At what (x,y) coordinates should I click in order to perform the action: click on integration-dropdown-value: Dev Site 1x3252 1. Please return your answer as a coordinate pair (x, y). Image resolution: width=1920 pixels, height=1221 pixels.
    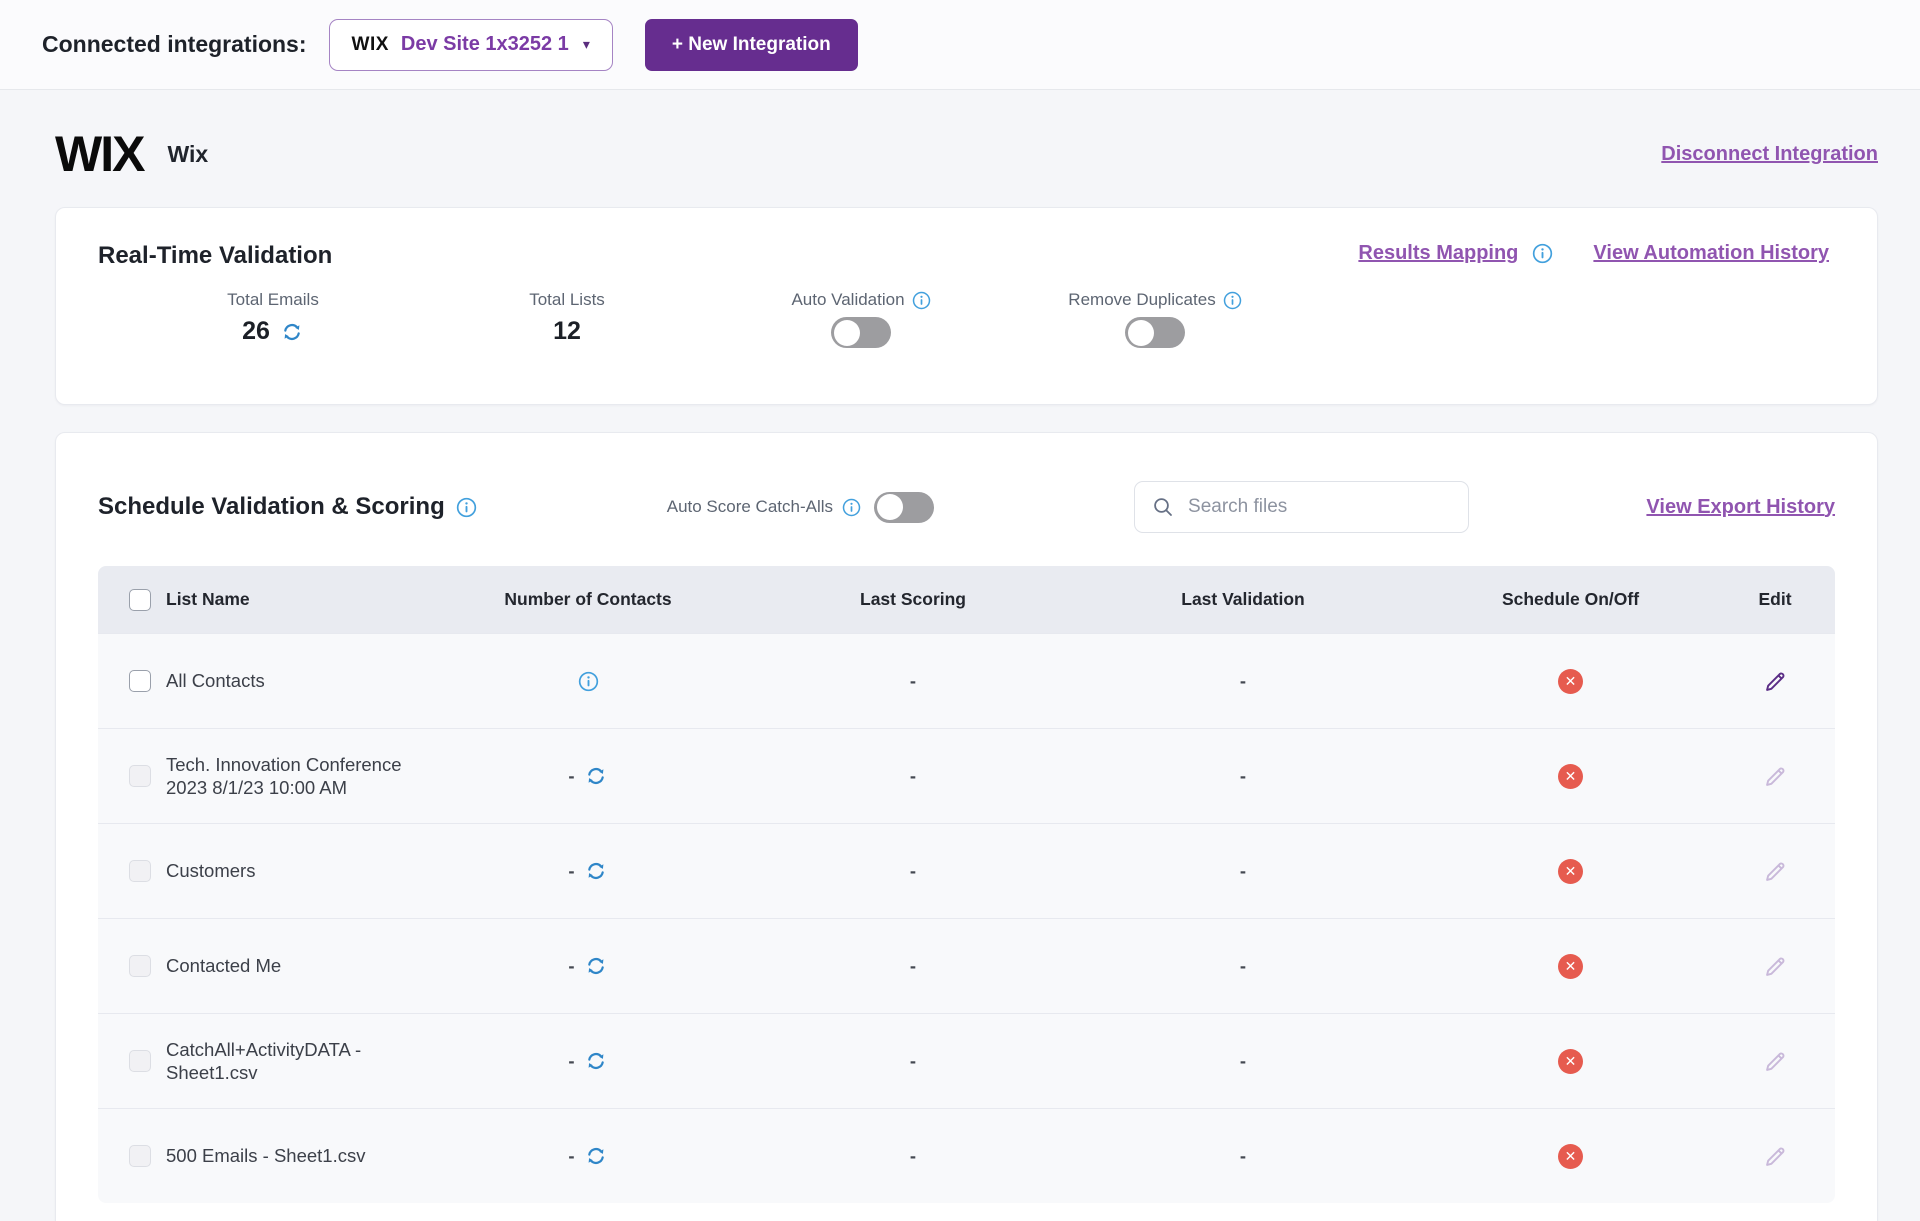
    Looking at the image, I should click on (484, 44).